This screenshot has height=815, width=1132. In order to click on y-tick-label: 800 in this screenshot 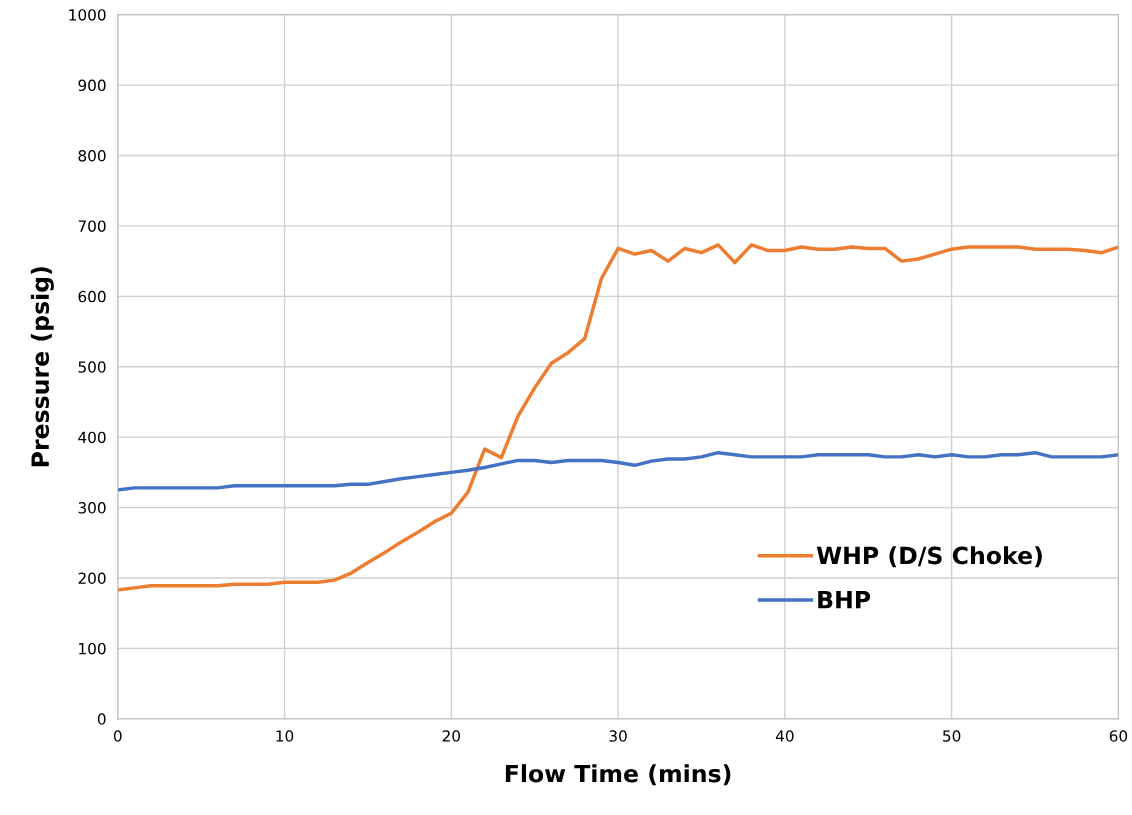, I will do `click(92, 155)`.